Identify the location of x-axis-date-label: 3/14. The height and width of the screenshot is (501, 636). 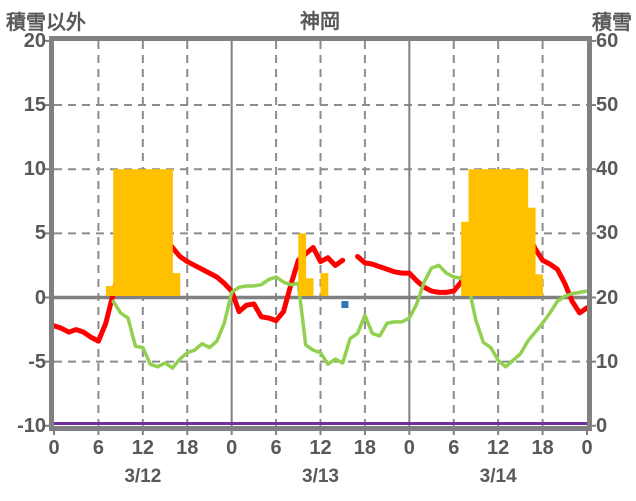
(498, 476).